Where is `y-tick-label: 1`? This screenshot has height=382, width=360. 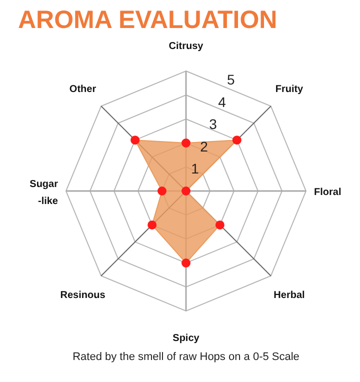
y-tick-label: 1 is located at coordinates (195, 168).